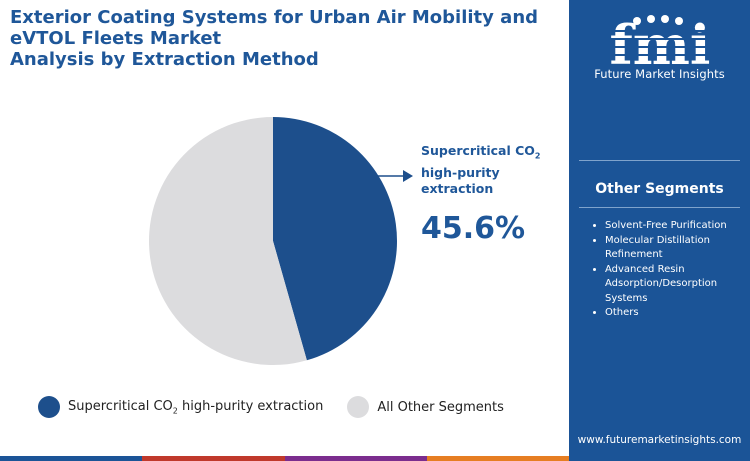 This screenshot has width=750, height=461. I want to click on title-line-3: Analysis by Extraction Method, so click(164, 59).